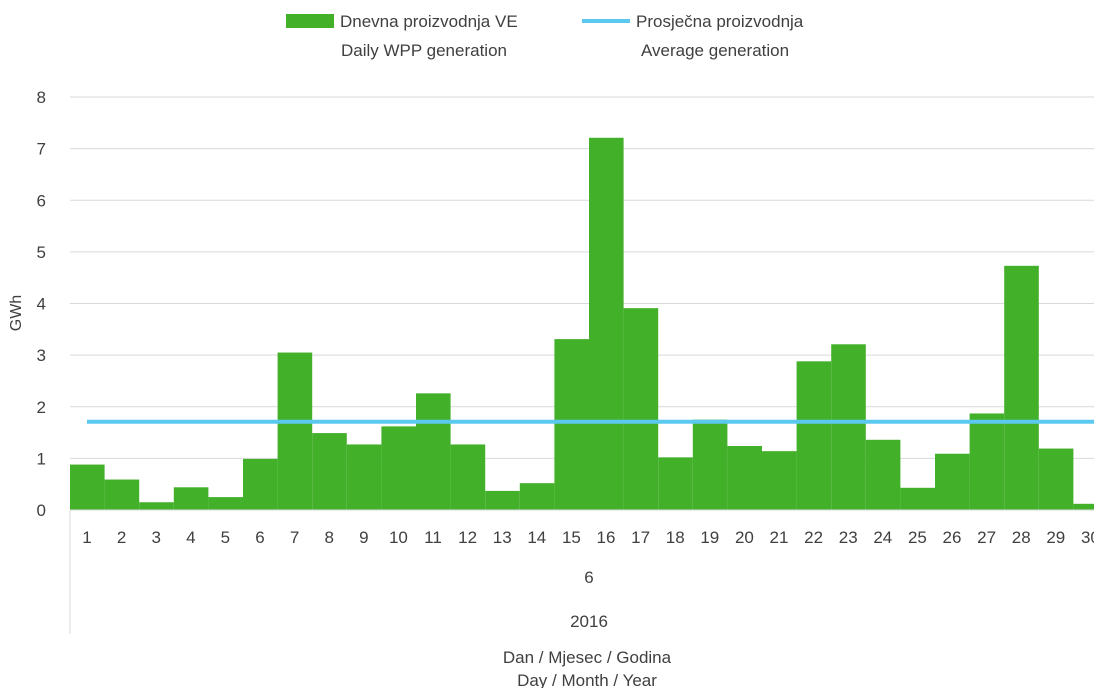  Describe the element at coordinates (363, 537) in the screenshot. I see `x-tick-label: 9` at that location.